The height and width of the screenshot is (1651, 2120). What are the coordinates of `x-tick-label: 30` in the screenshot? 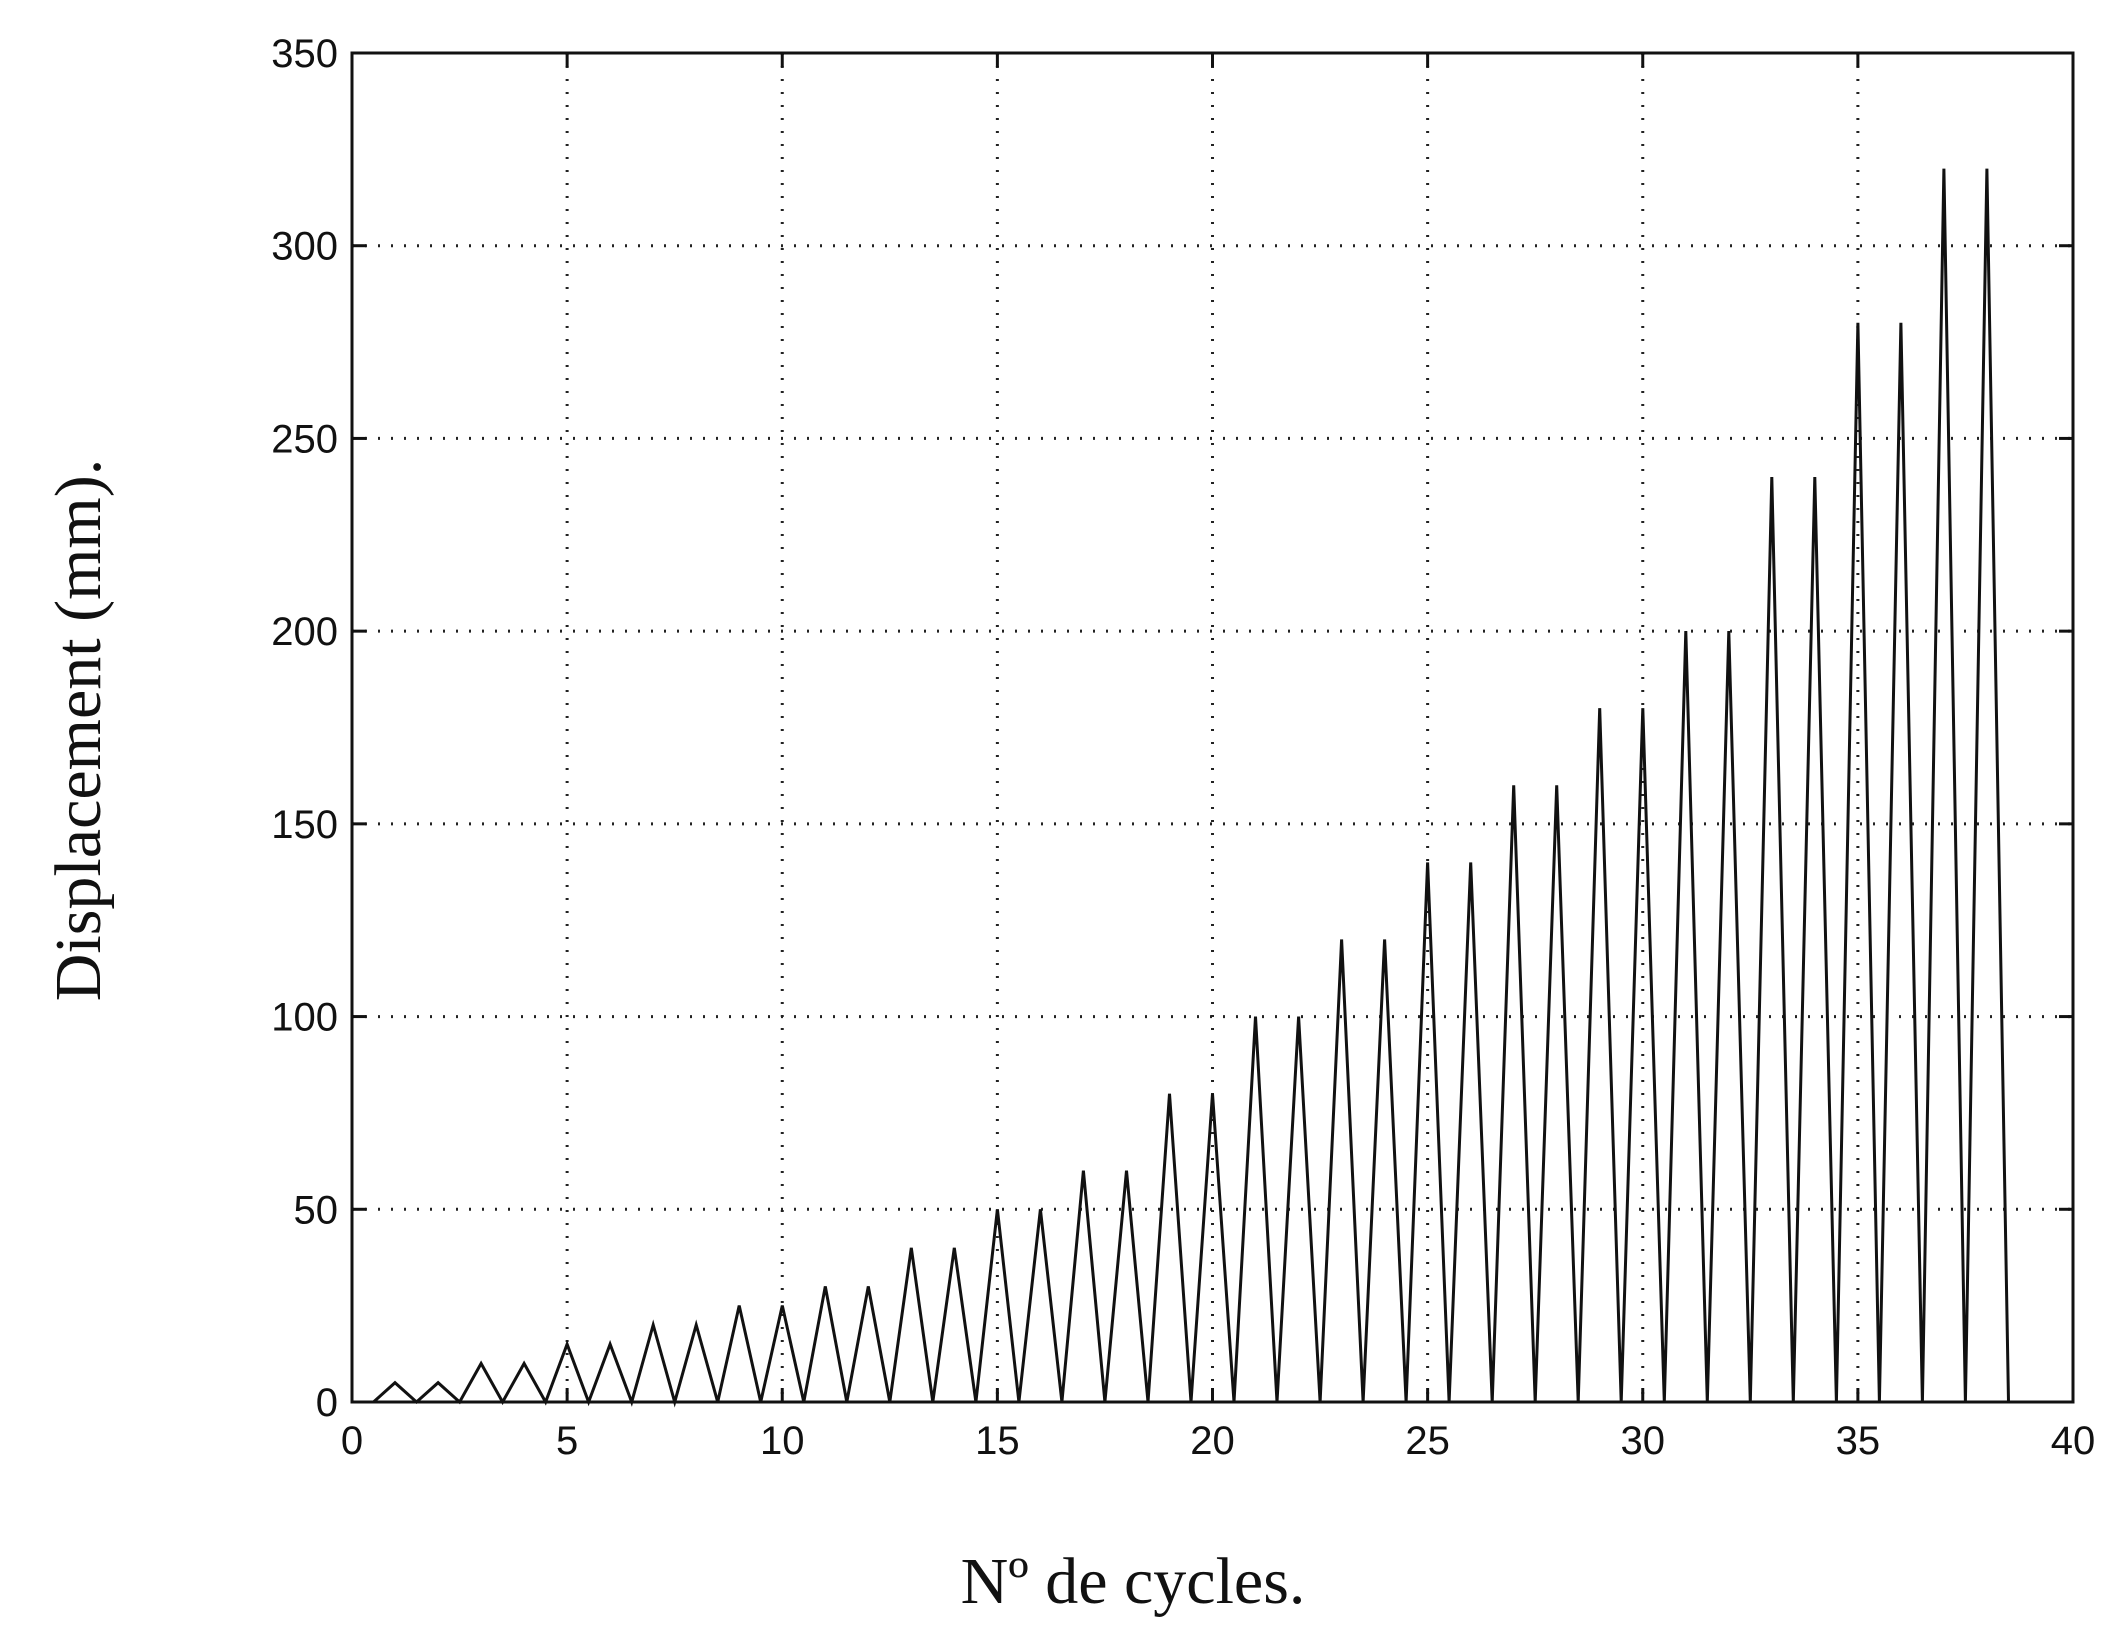 It's located at (1643, 1441).